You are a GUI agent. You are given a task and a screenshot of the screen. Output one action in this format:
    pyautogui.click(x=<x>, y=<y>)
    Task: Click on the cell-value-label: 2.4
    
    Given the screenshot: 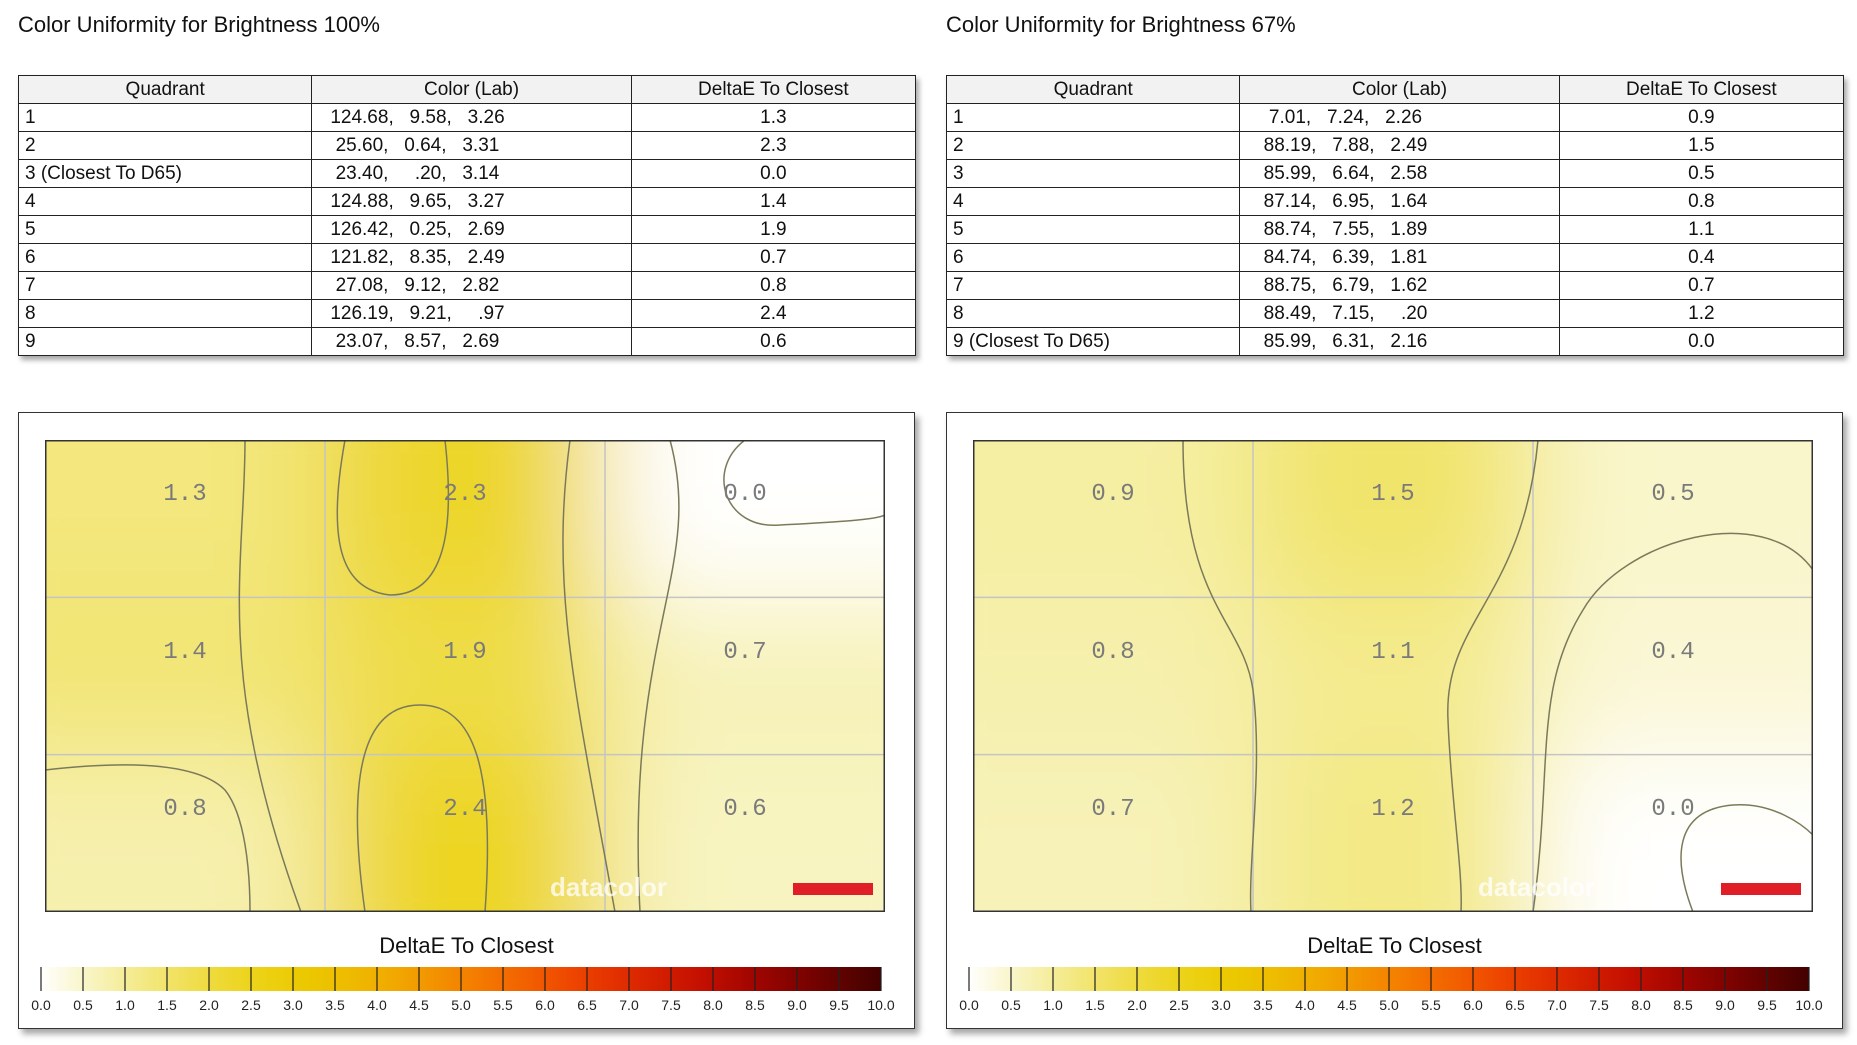 What is the action you would take?
    pyautogui.click(x=464, y=809)
    